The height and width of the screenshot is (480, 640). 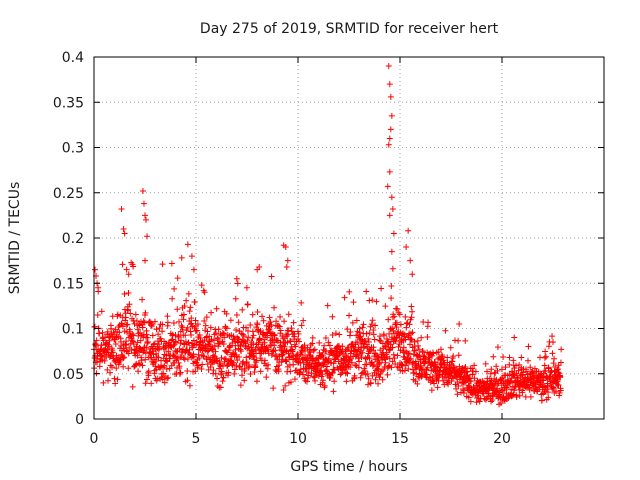 I want to click on x-tick-label: 20, so click(x=502, y=439).